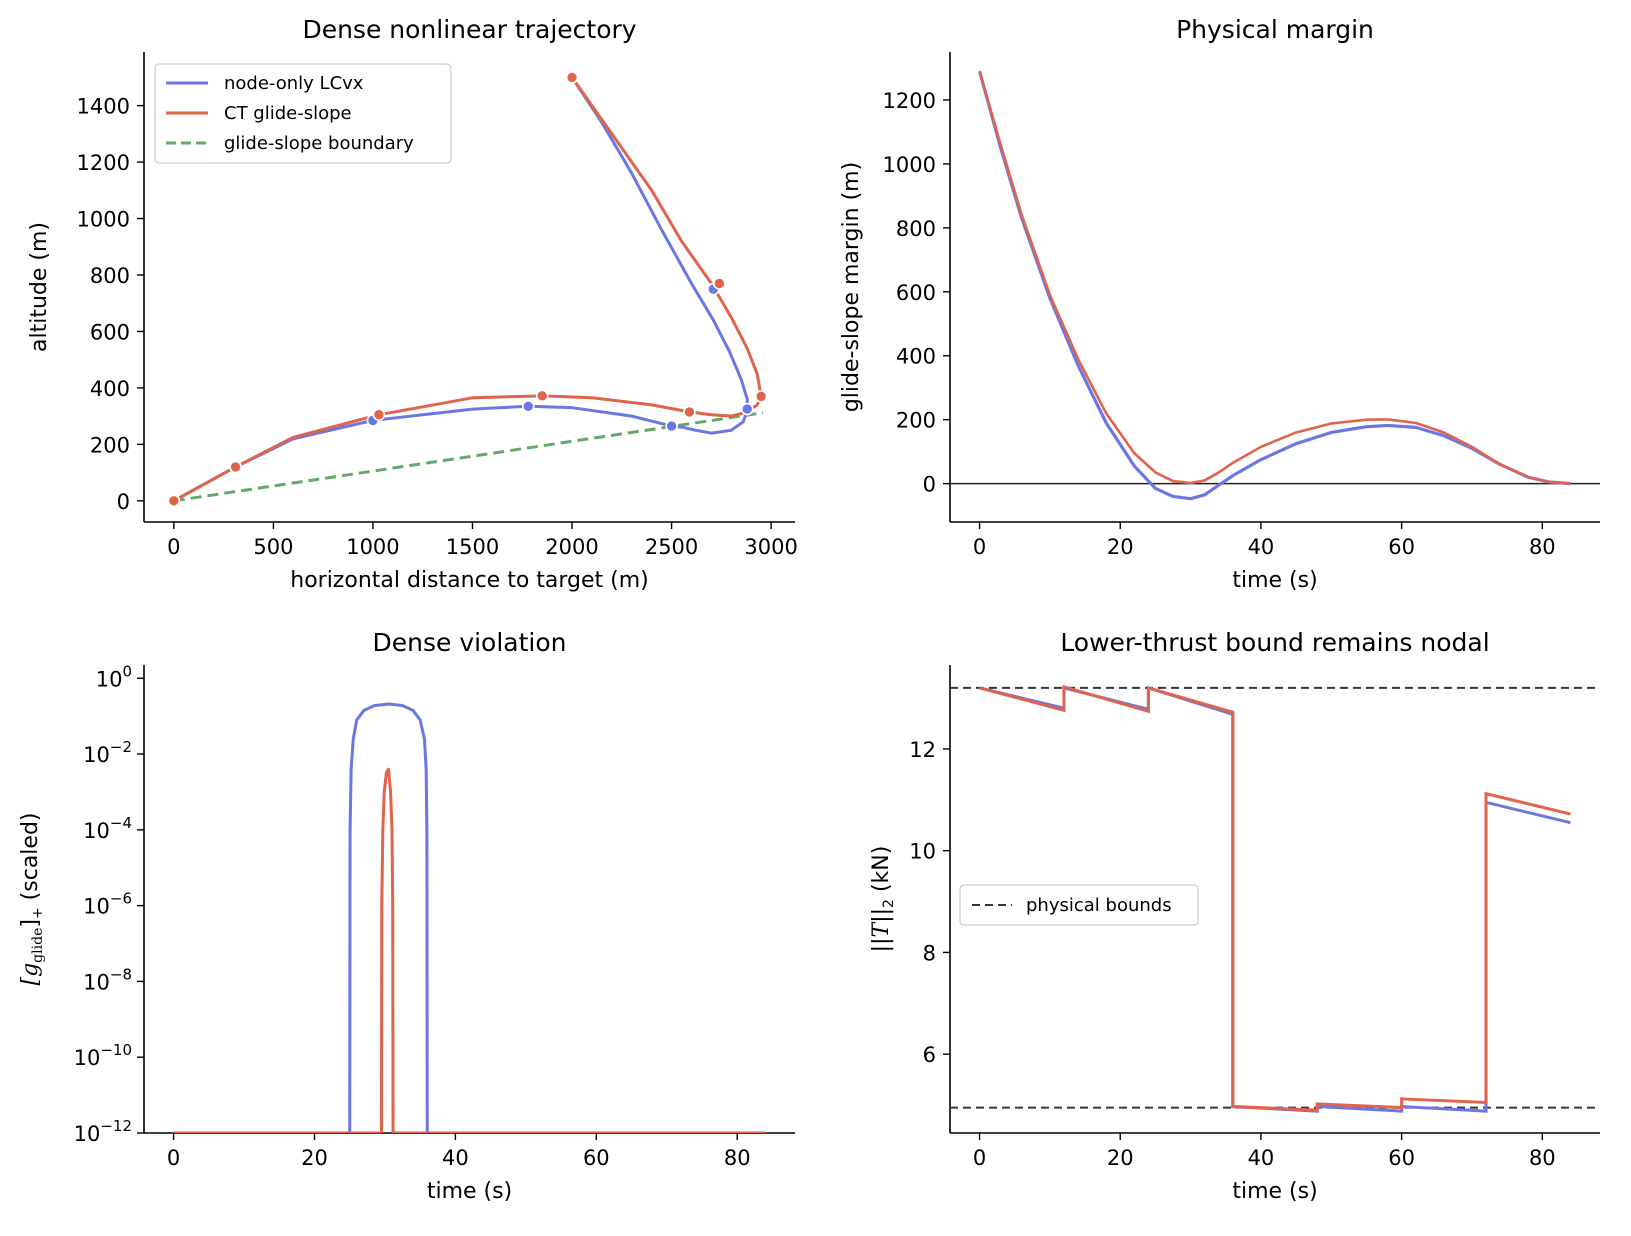 This screenshot has height=1236, width=1631. Describe the element at coordinates (30, 860) in the screenshot. I see `y-axis-label-part: (scaled)` at that location.